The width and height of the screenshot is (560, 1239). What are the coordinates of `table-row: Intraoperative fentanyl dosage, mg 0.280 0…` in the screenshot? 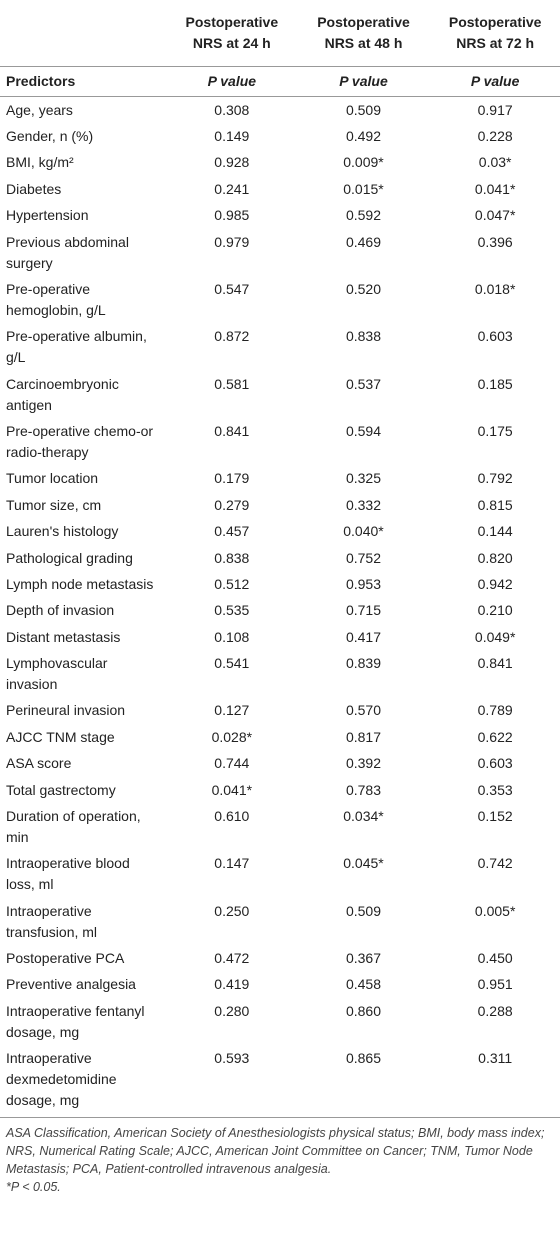 It's located at (280, 1021).